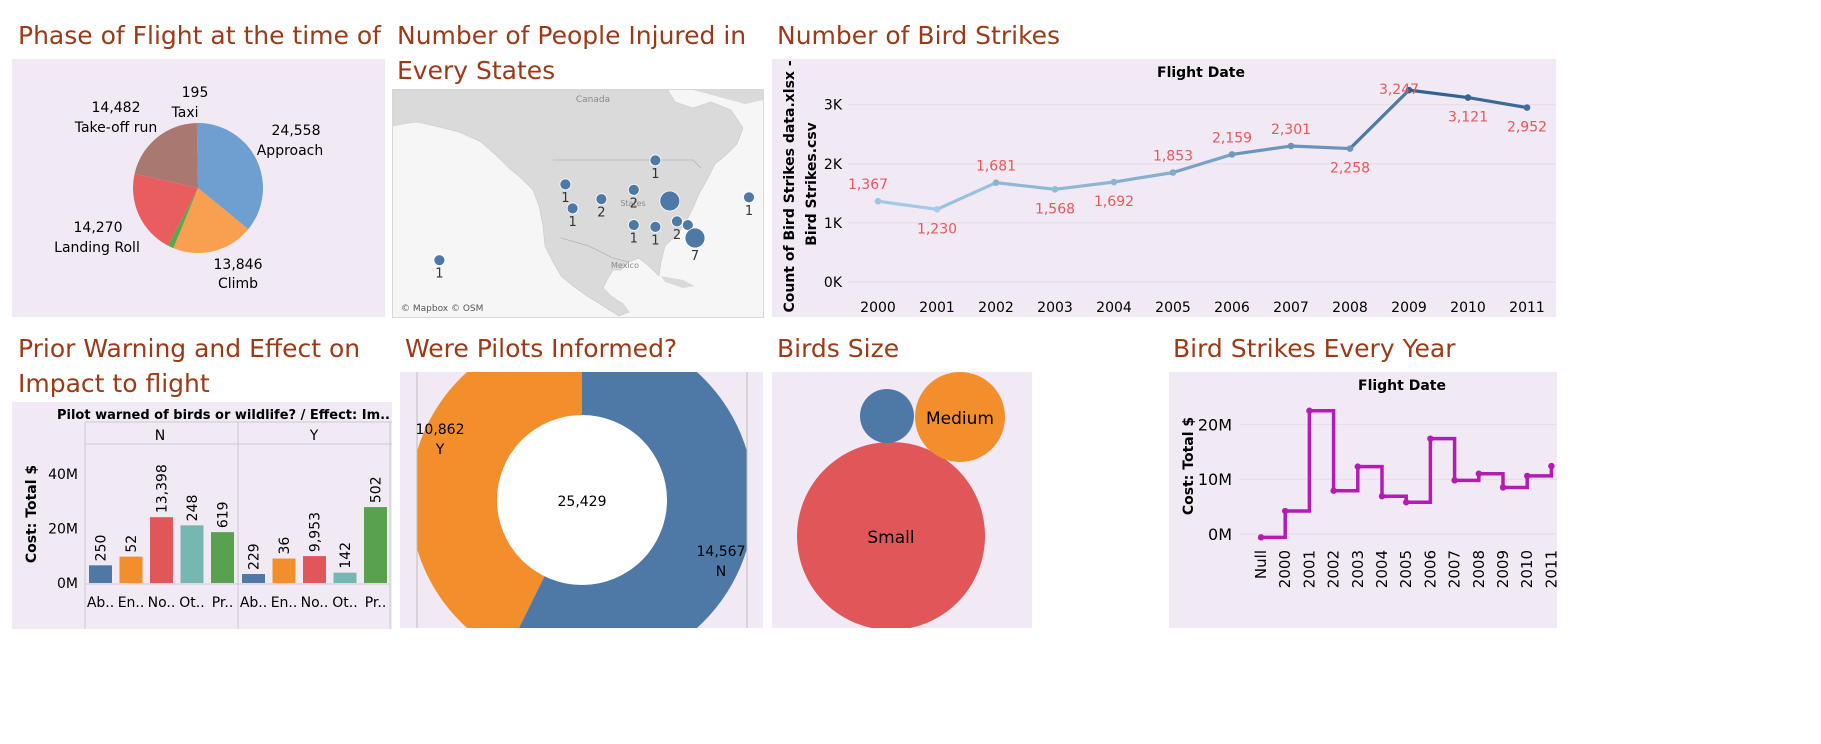  What do you see at coordinates (996, 308) in the screenshot?
I see `strikes-xtick-2: 2002` at bounding box center [996, 308].